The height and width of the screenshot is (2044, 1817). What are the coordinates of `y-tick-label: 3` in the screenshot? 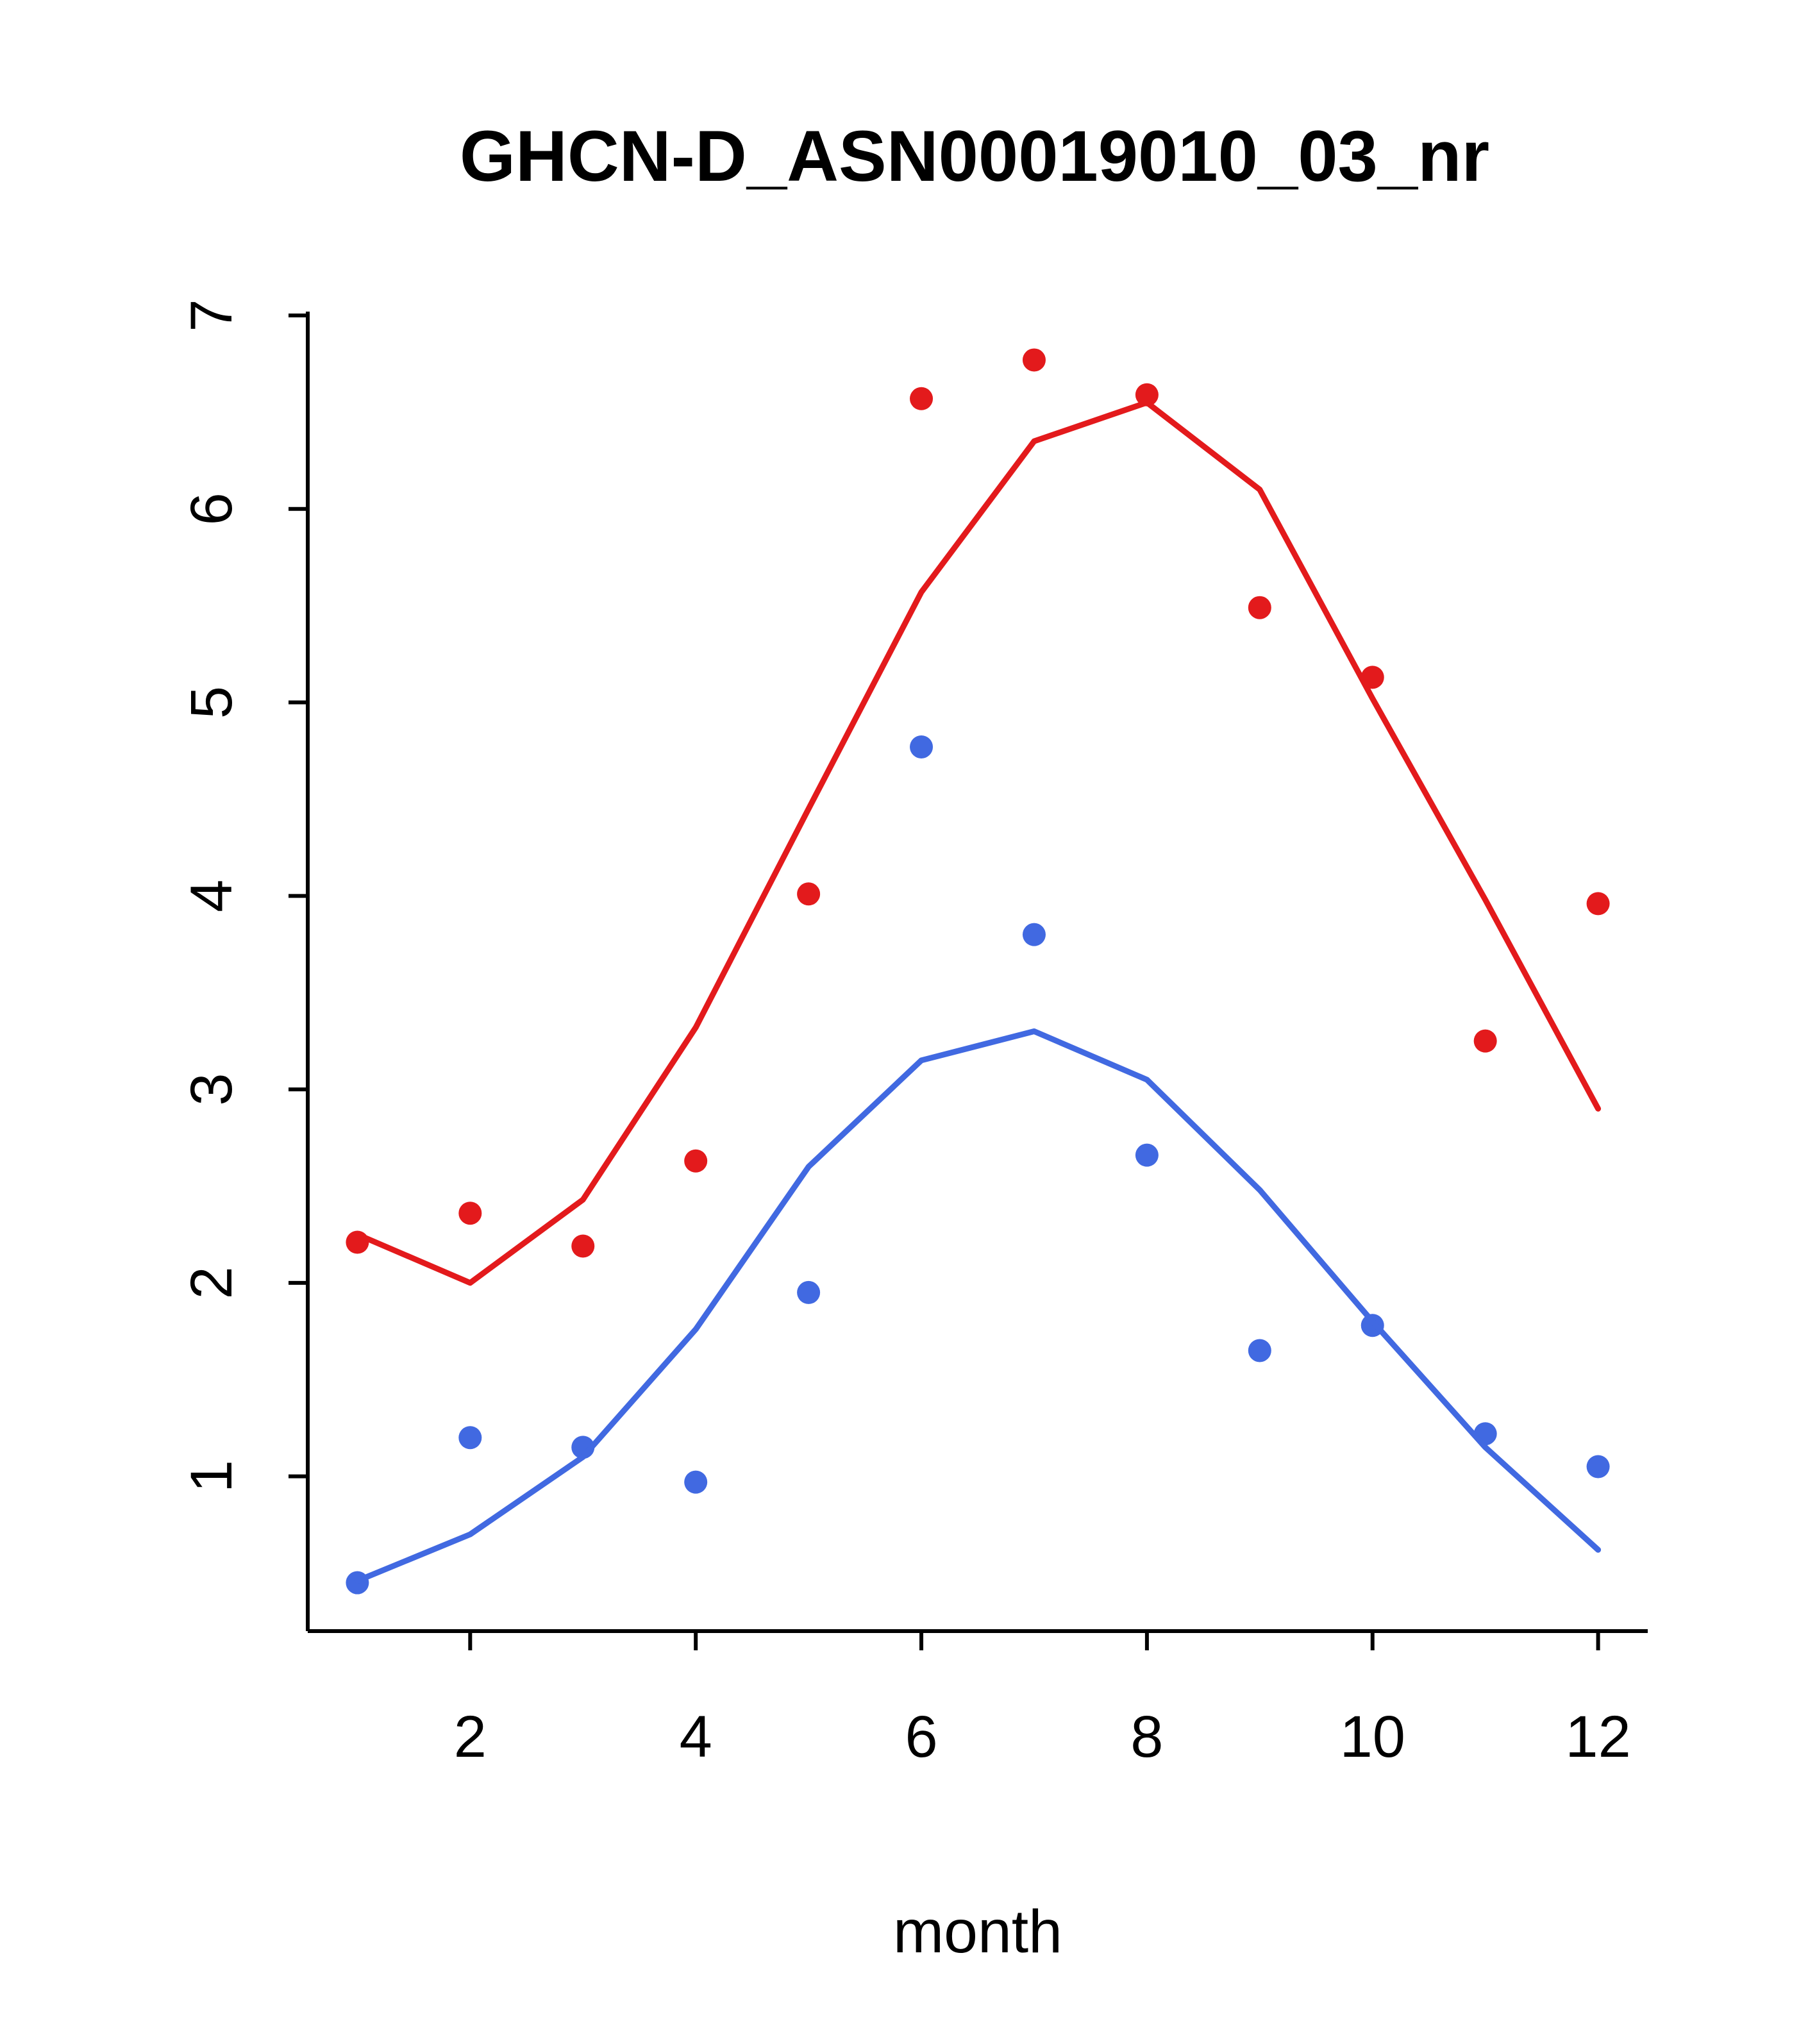 It's located at (212, 1089).